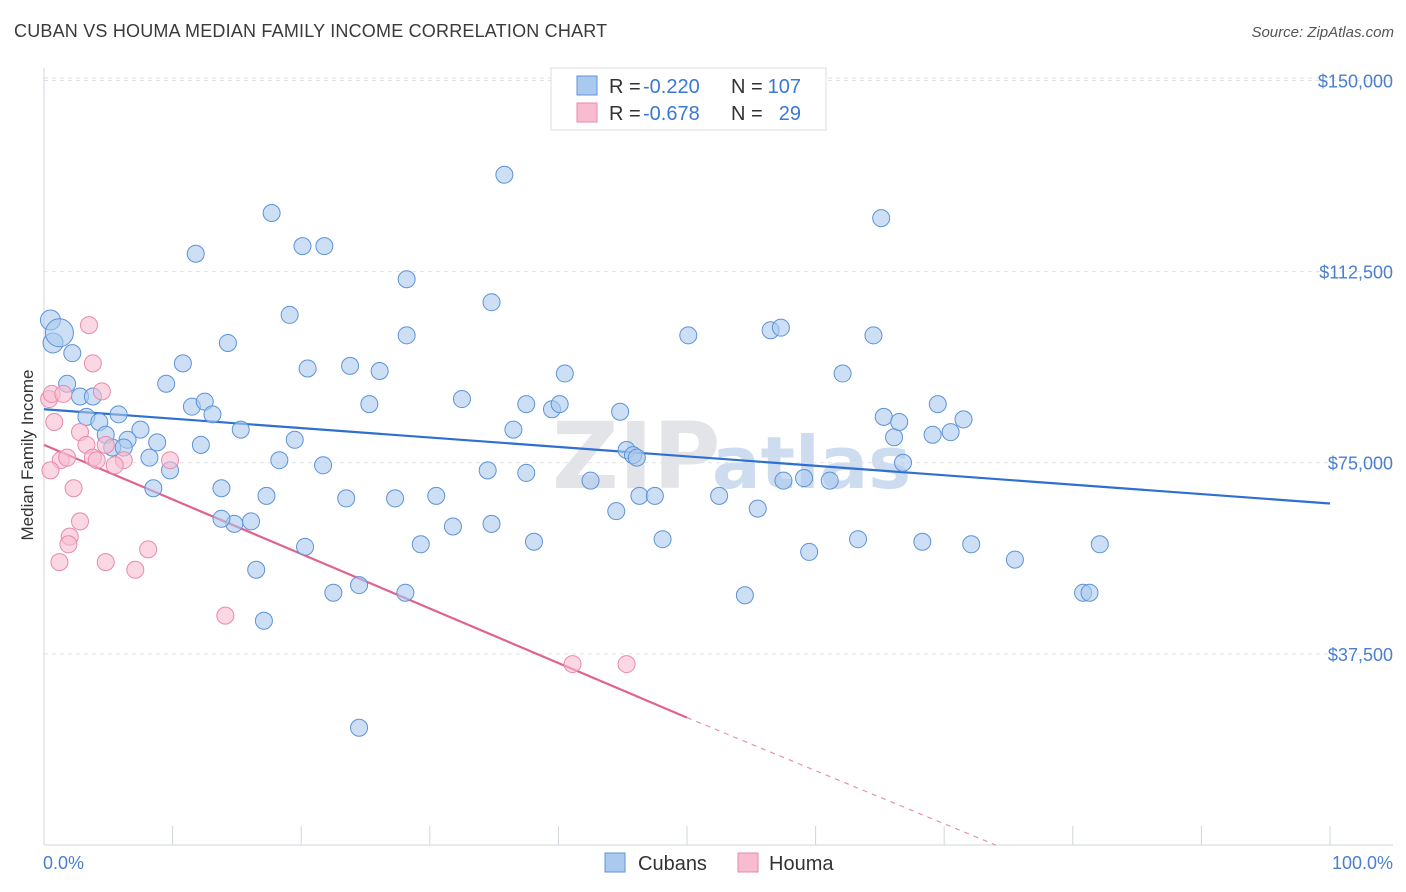 This screenshot has width=1406, height=892. What do you see at coordinates (1322, 32) in the screenshot?
I see `source-label: Source: ZipAtlas.com` at bounding box center [1322, 32].